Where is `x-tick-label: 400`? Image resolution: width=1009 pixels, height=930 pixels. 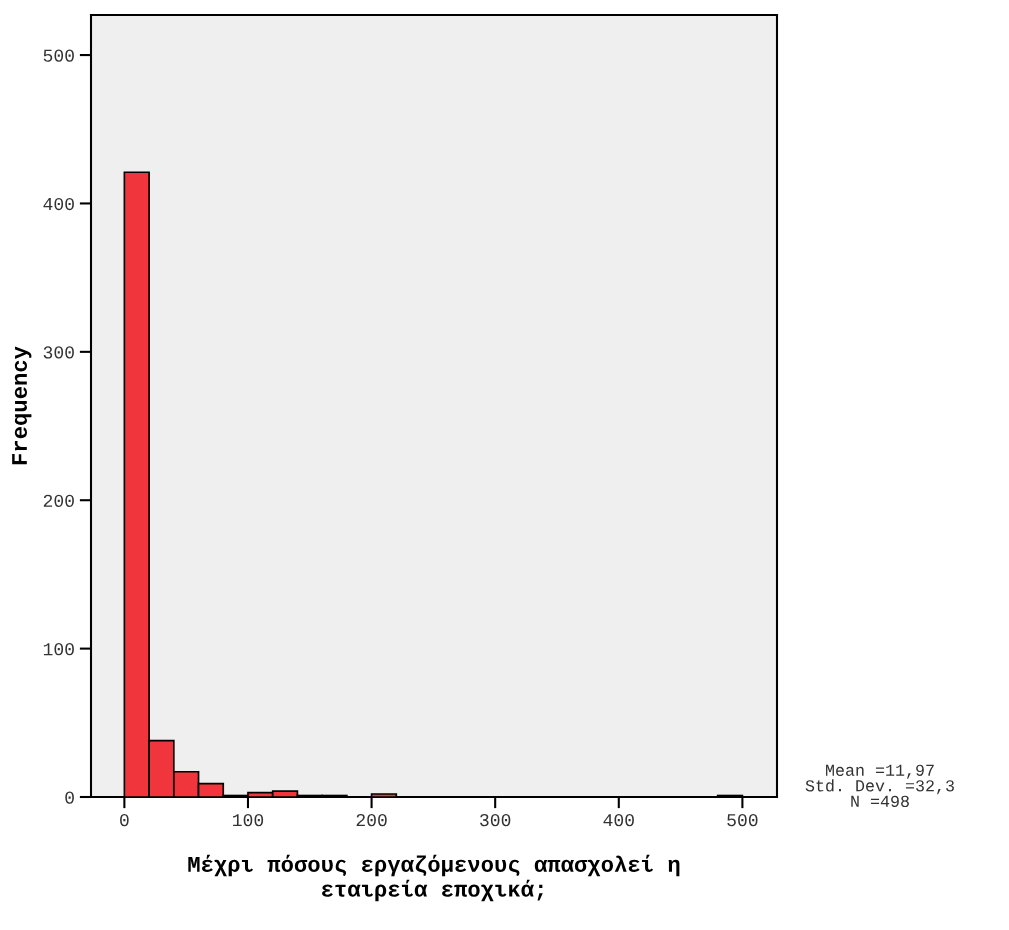 x-tick-label: 400 is located at coordinates (618, 820).